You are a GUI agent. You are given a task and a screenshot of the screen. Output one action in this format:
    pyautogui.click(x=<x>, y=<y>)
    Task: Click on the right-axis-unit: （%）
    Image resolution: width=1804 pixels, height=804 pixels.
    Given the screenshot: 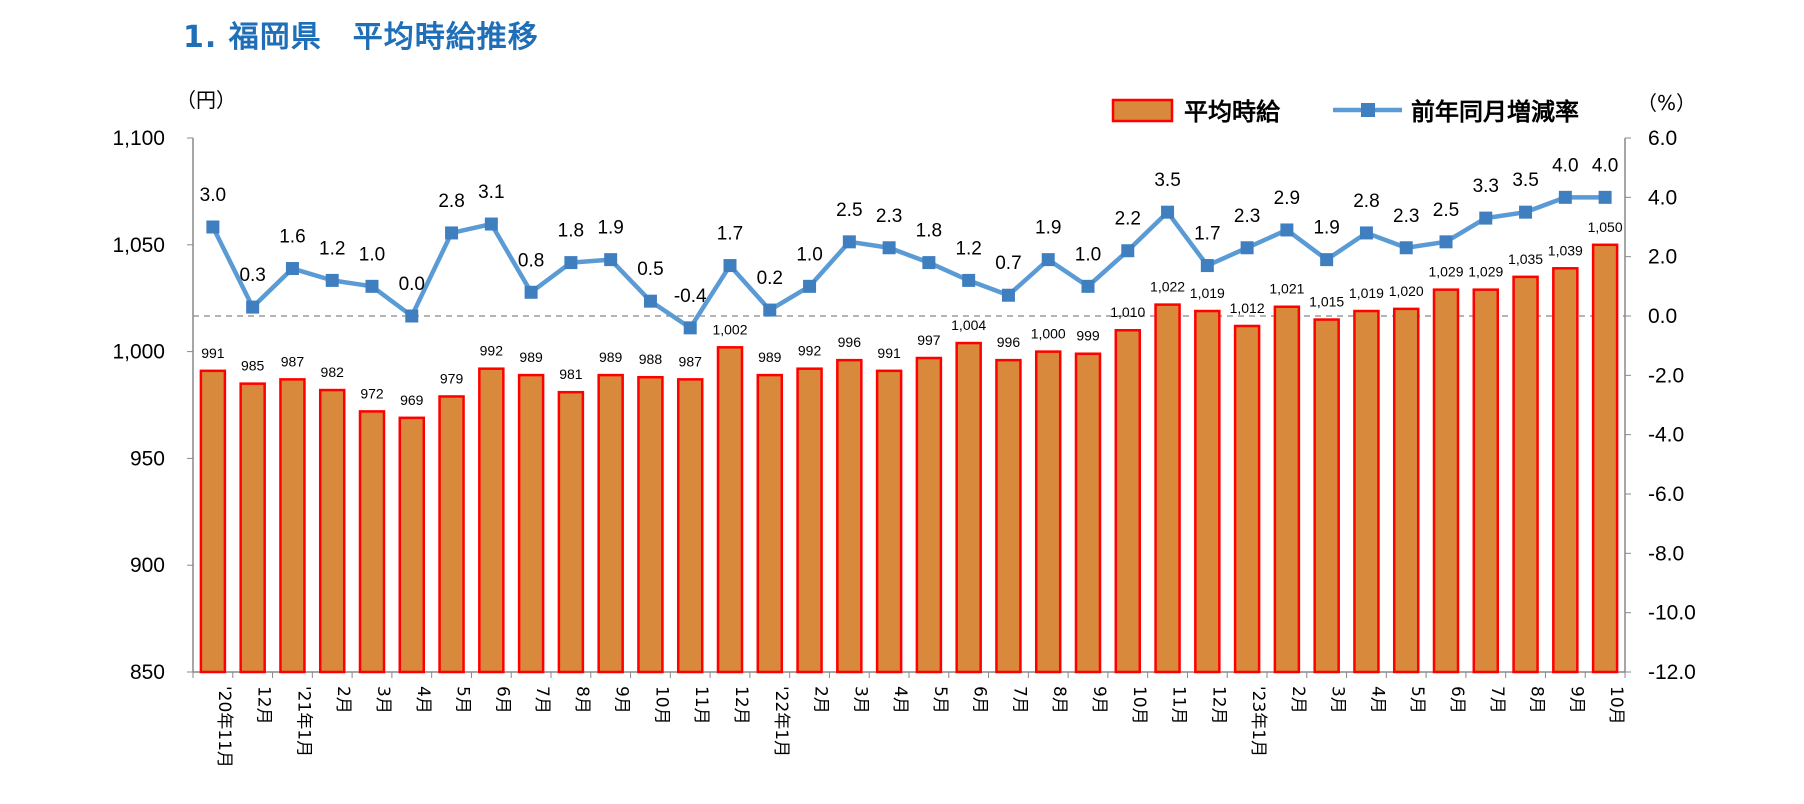 What is the action you would take?
    pyautogui.click(x=1666, y=103)
    